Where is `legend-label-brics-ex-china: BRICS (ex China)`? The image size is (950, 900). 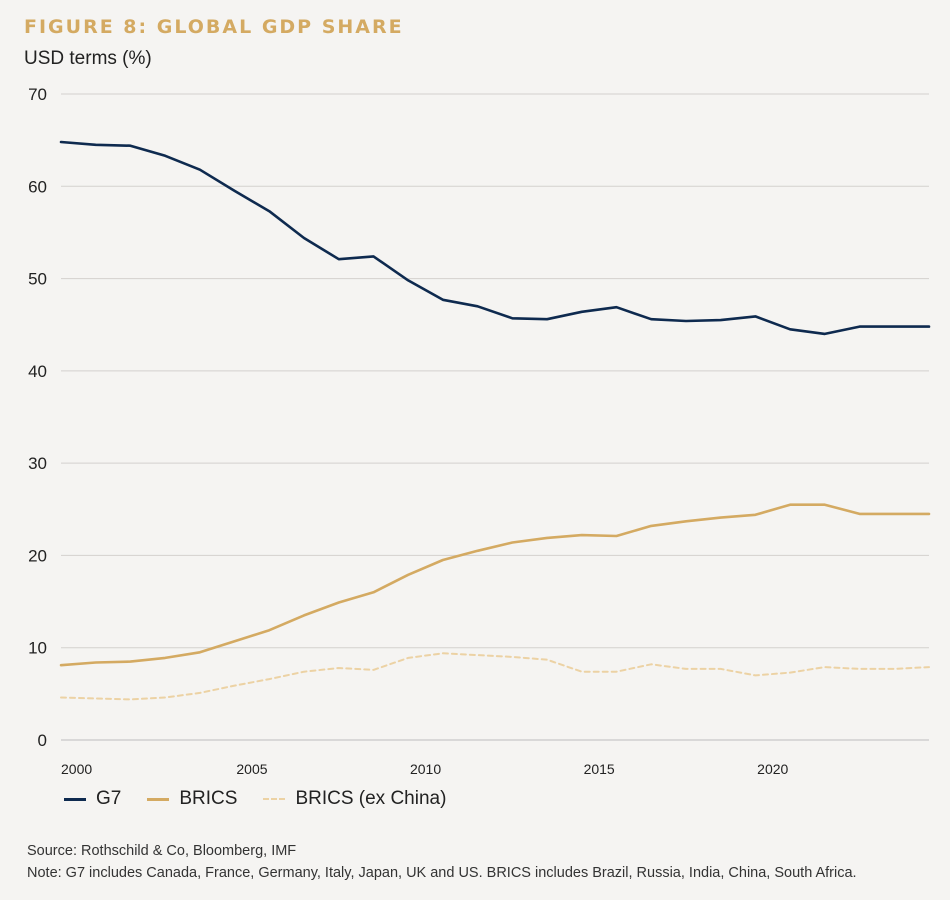
legend-label-brics-ex-china: BRICS (ex China) is located at coordinates (371, 798).